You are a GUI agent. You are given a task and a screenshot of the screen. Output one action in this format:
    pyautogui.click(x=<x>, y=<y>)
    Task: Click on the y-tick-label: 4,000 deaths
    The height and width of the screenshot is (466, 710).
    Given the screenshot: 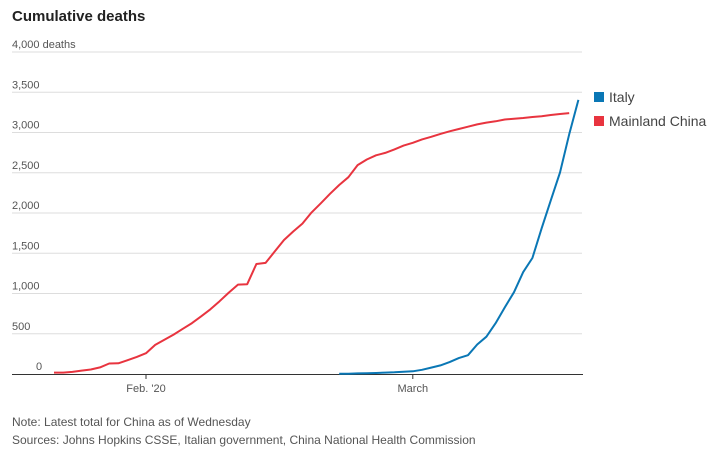 What is the action you would take?
    pyautogui.click(x=44, y=45)
    